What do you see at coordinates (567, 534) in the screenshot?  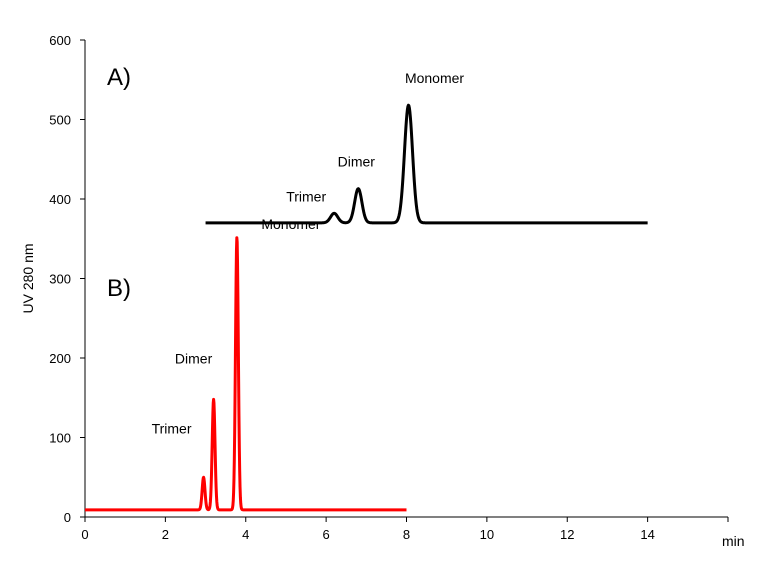 I see `x-tick-label: 12` at bounding box center [567, 534].